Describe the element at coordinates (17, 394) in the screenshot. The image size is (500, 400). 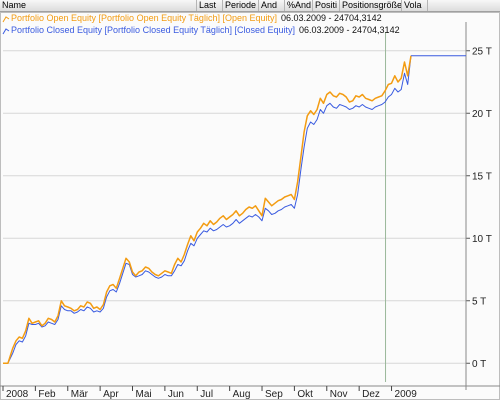
I see `x-tick-label: 2008` at that location.